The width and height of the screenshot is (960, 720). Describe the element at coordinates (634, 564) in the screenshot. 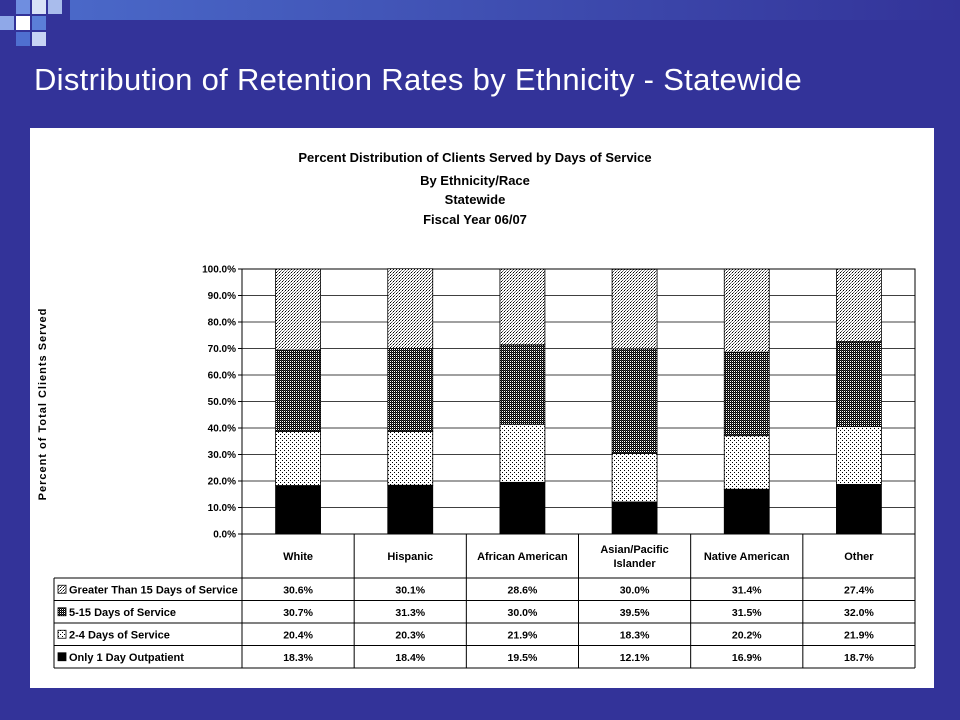

I see `category-label: Islander` at that location.